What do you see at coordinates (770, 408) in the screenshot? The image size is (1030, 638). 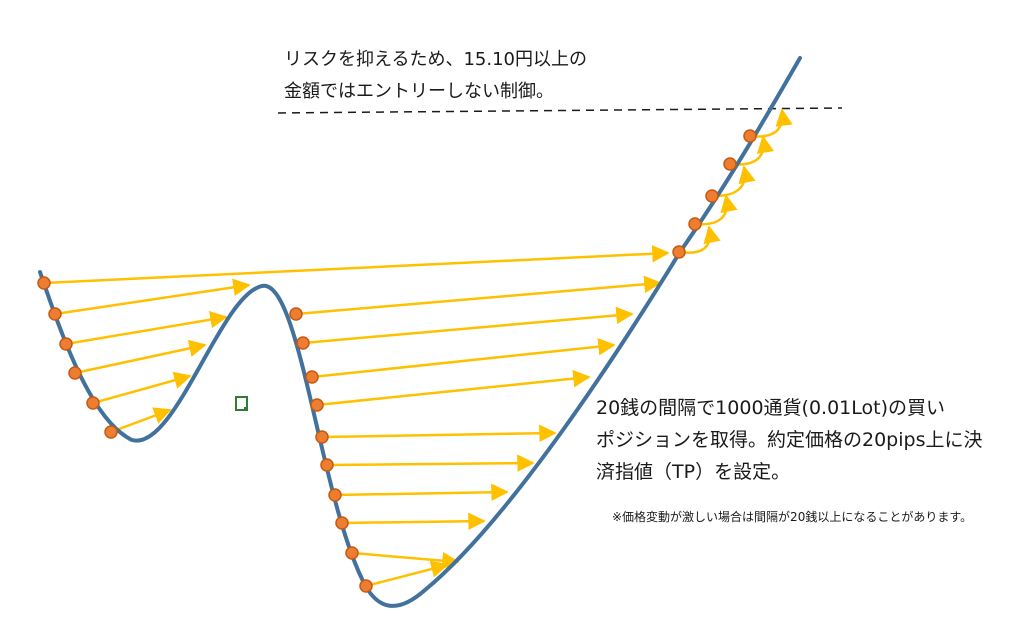 I see `strategy-note-line-1: 20銭の間隔で1000通貨(0.01Lot)の買い` at bounding box center [770, 408].